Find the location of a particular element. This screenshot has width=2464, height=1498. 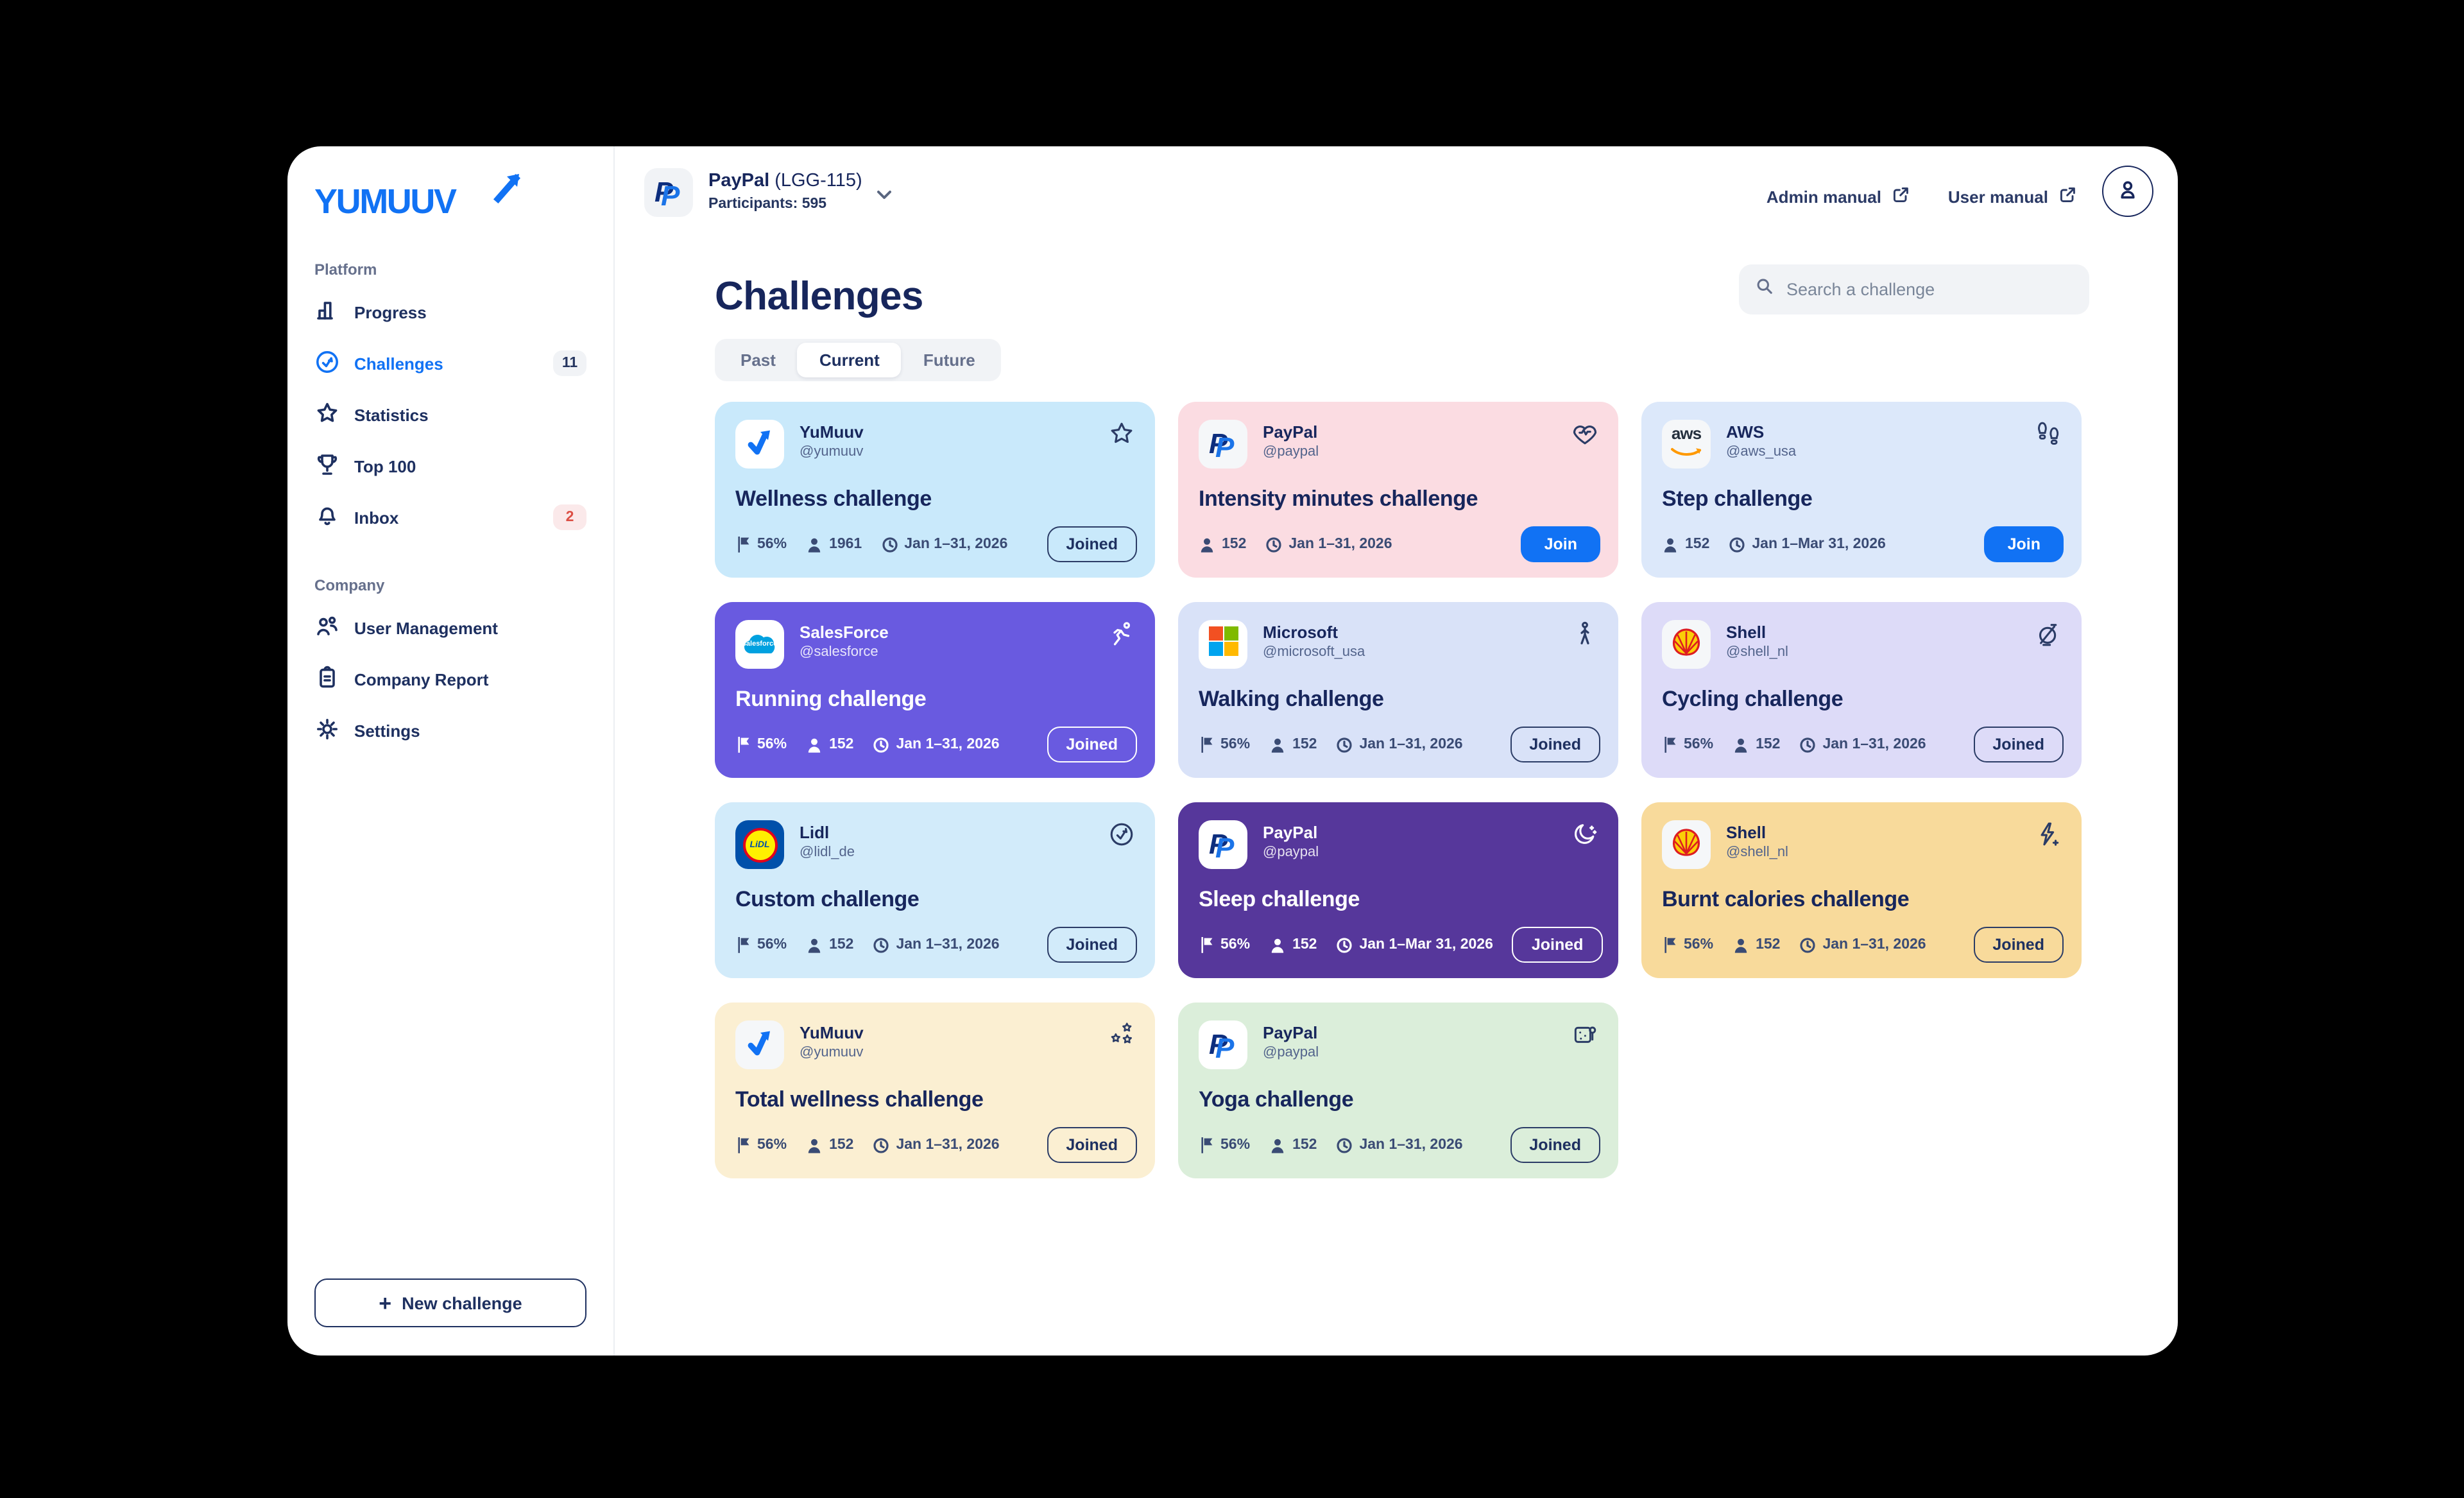

sidebar-item-user-management: User Management is located at coordinates (450, 627).